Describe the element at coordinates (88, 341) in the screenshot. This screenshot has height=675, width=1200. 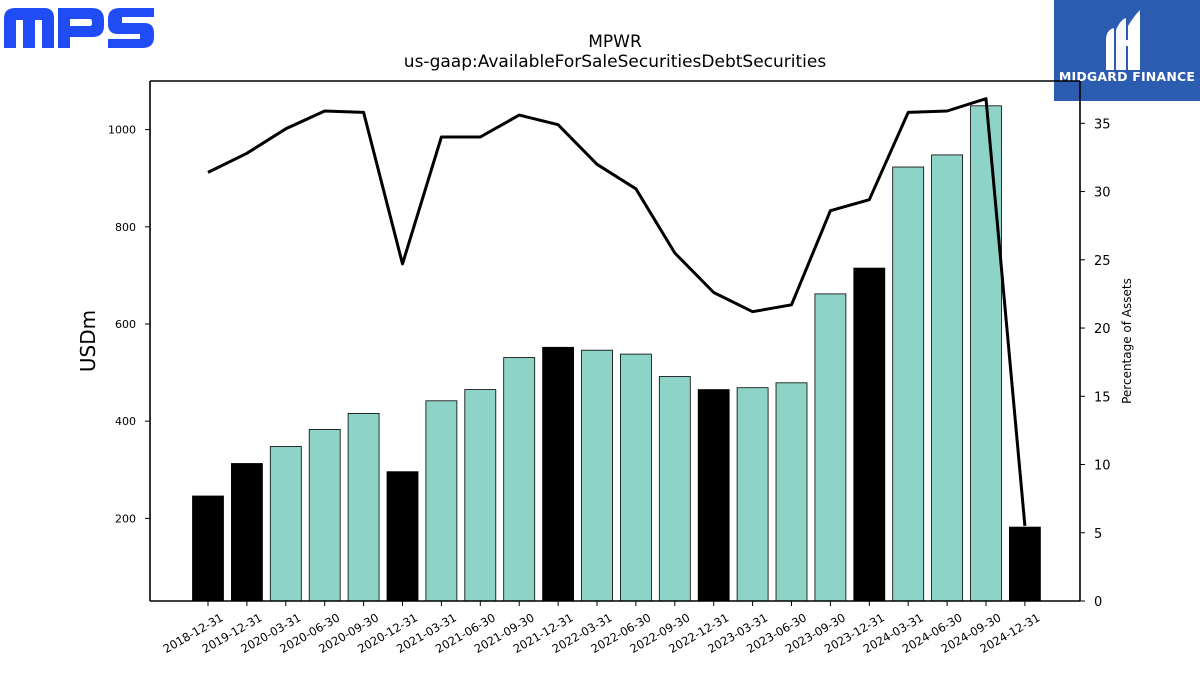
I see `y-axis-label: USDm` at that location.